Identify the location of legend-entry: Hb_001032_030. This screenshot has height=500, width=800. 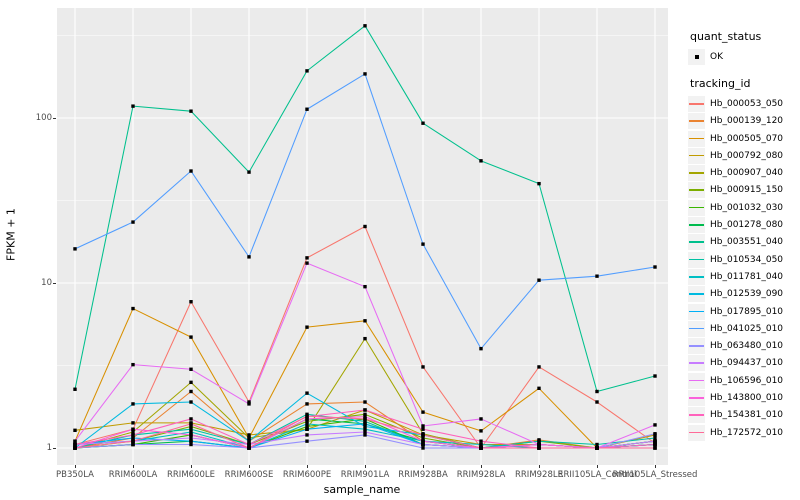
(744, 207).